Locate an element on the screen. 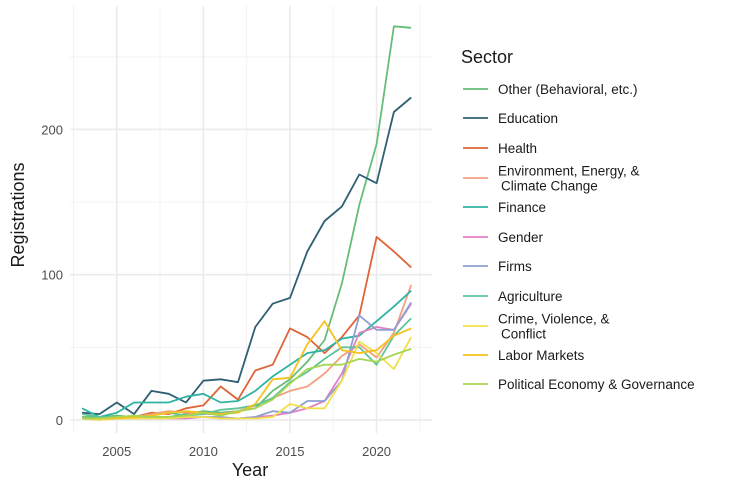  legend-label: Environment, Energy, & Climate Change is located at coordinates (569, 179).